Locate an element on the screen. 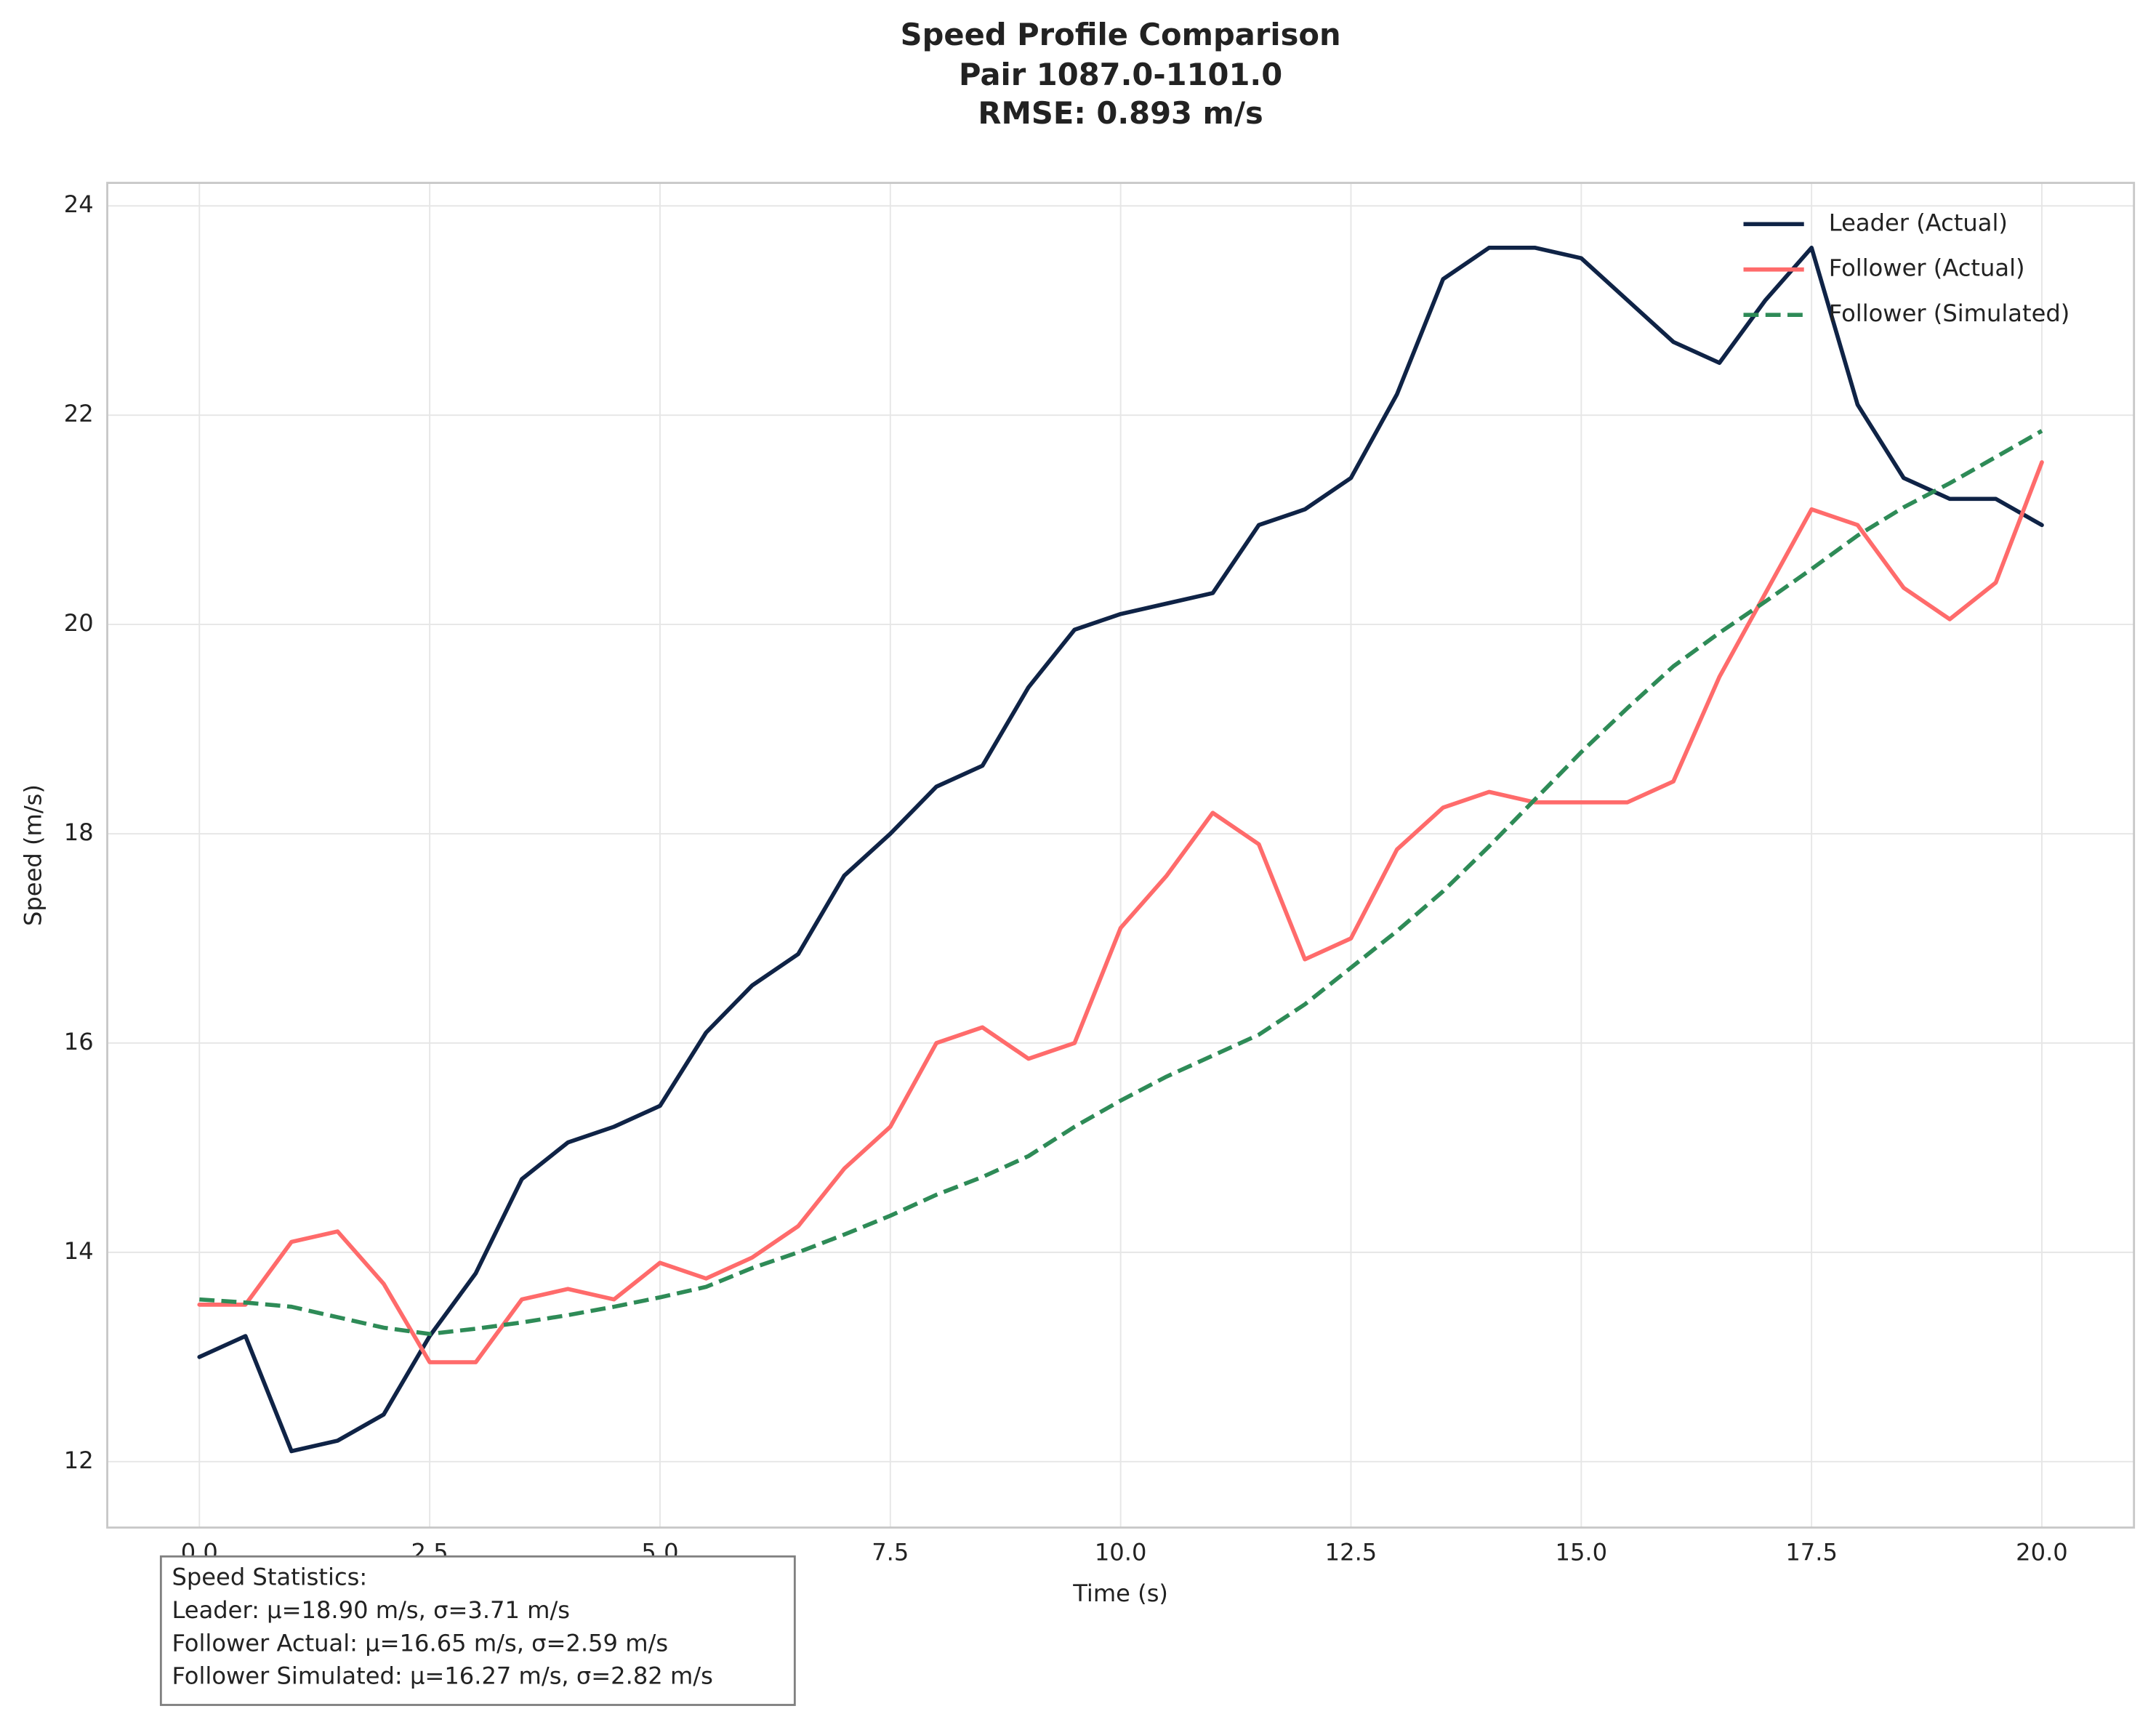 This screenshot has width=2156, height=1714. x-tick-label: 10.0 is located at coordinates (1121, 1552).